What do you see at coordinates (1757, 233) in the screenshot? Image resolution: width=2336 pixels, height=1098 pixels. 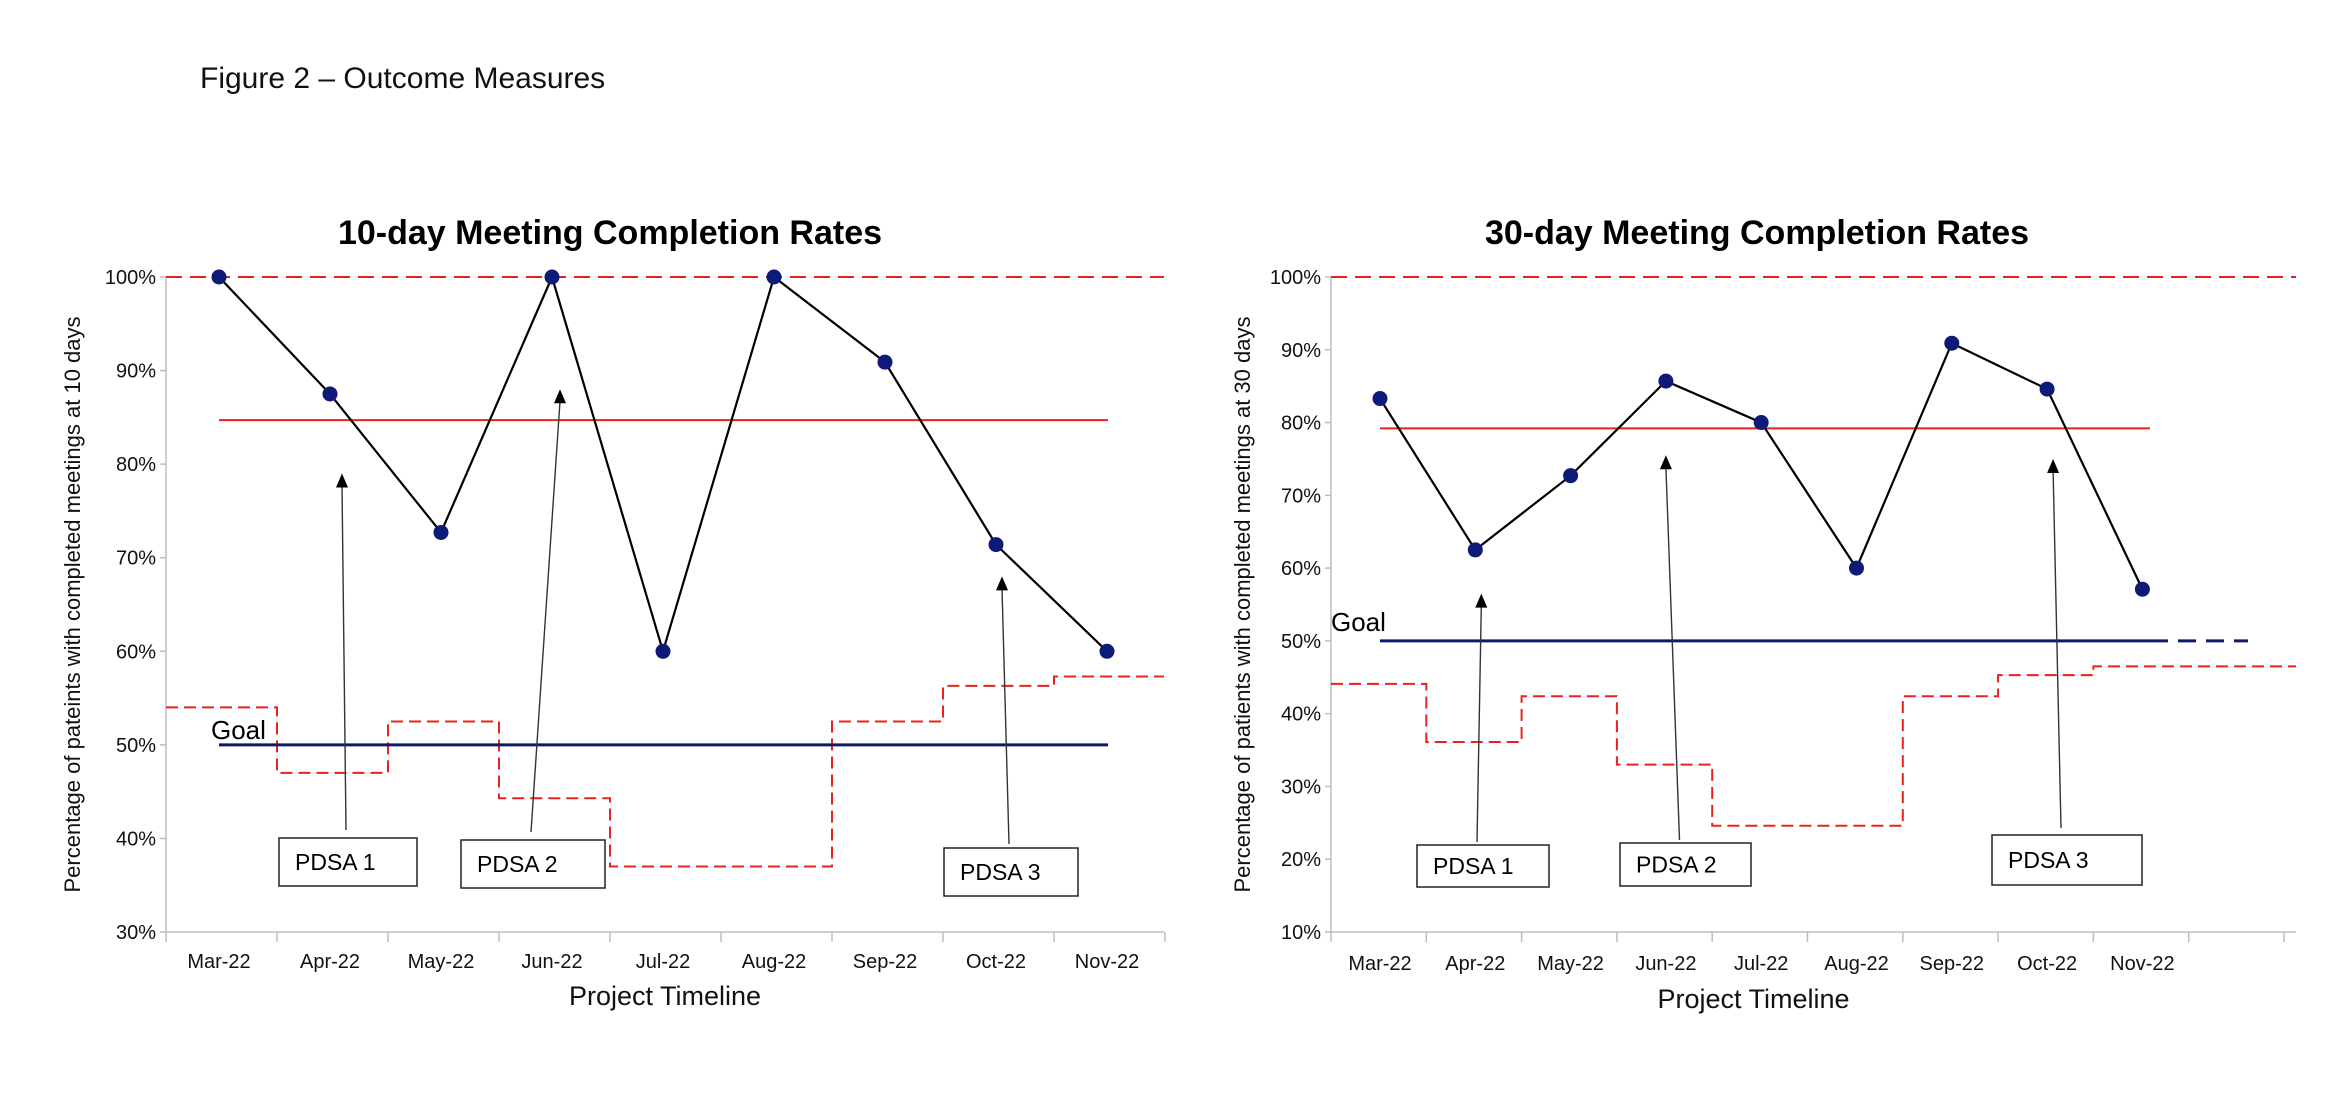 I see `chart-title: 30-day Meeting Completion Rates` at bounding box center [1757, 233].